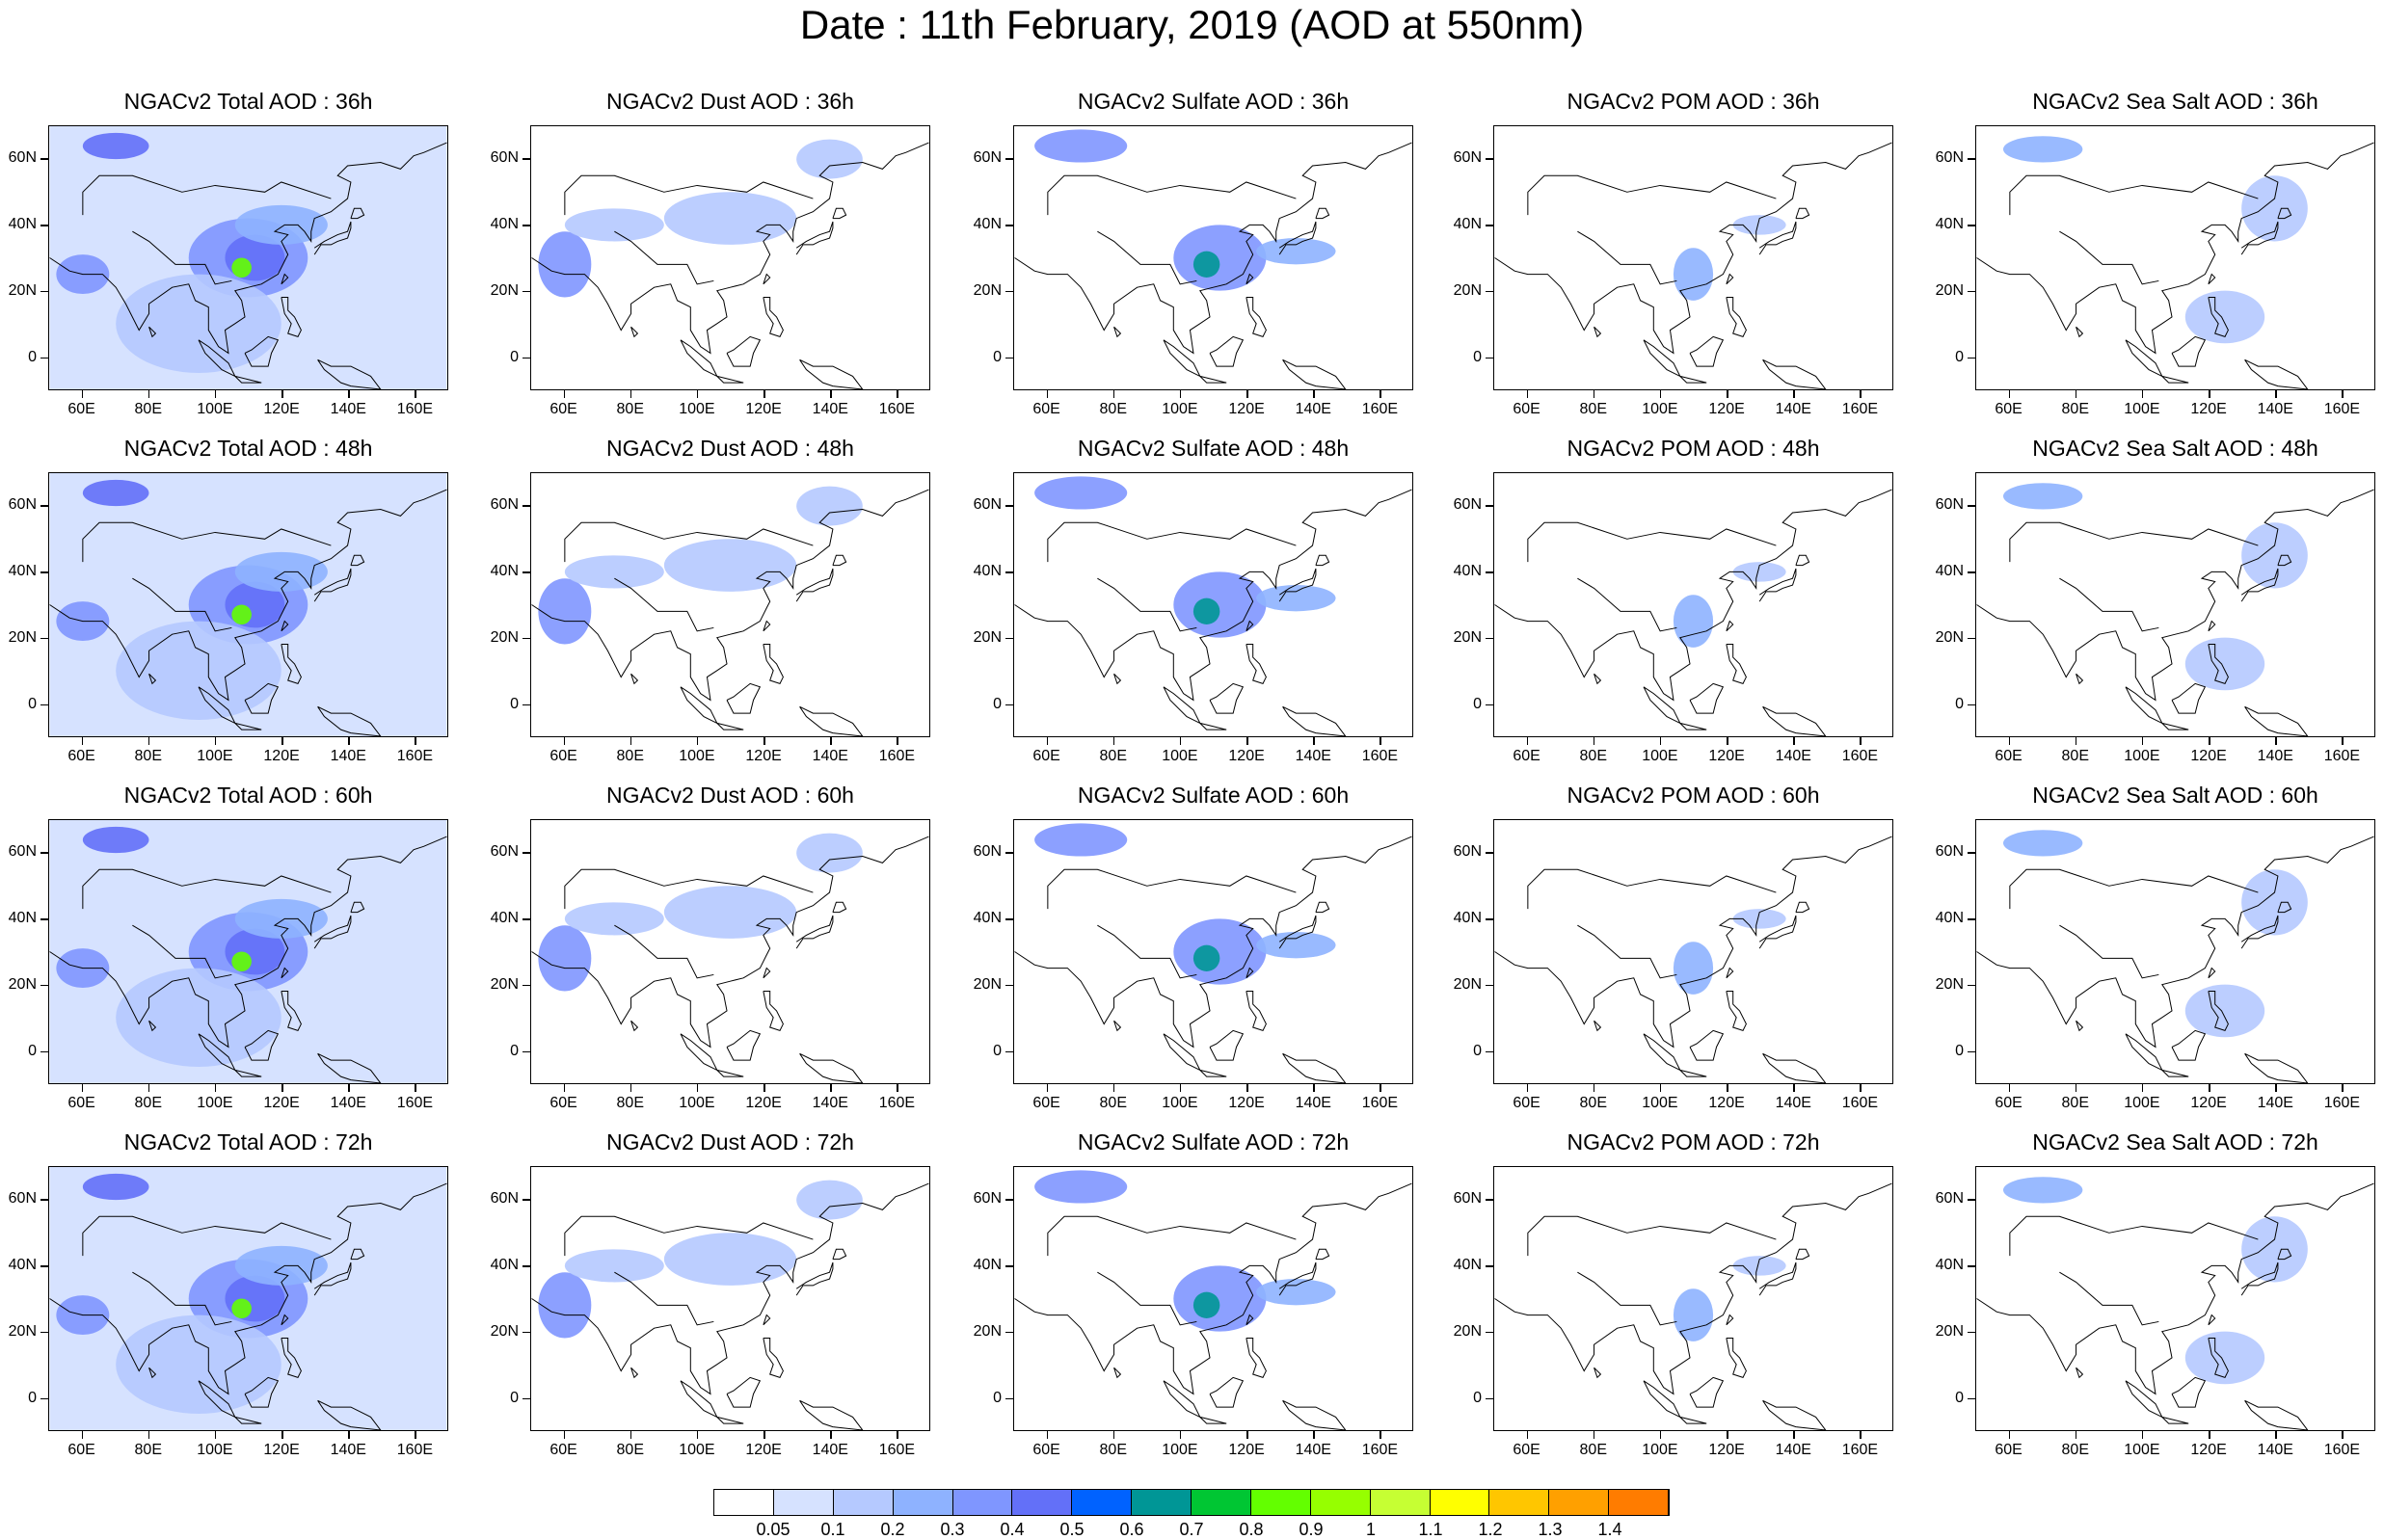 This screenshot has height=1540, width=2384. What do you see at coordinates (2208, 409) in the screenshot?
I see `lon-tick-label: 120E` at bounding box center [2208, 409].